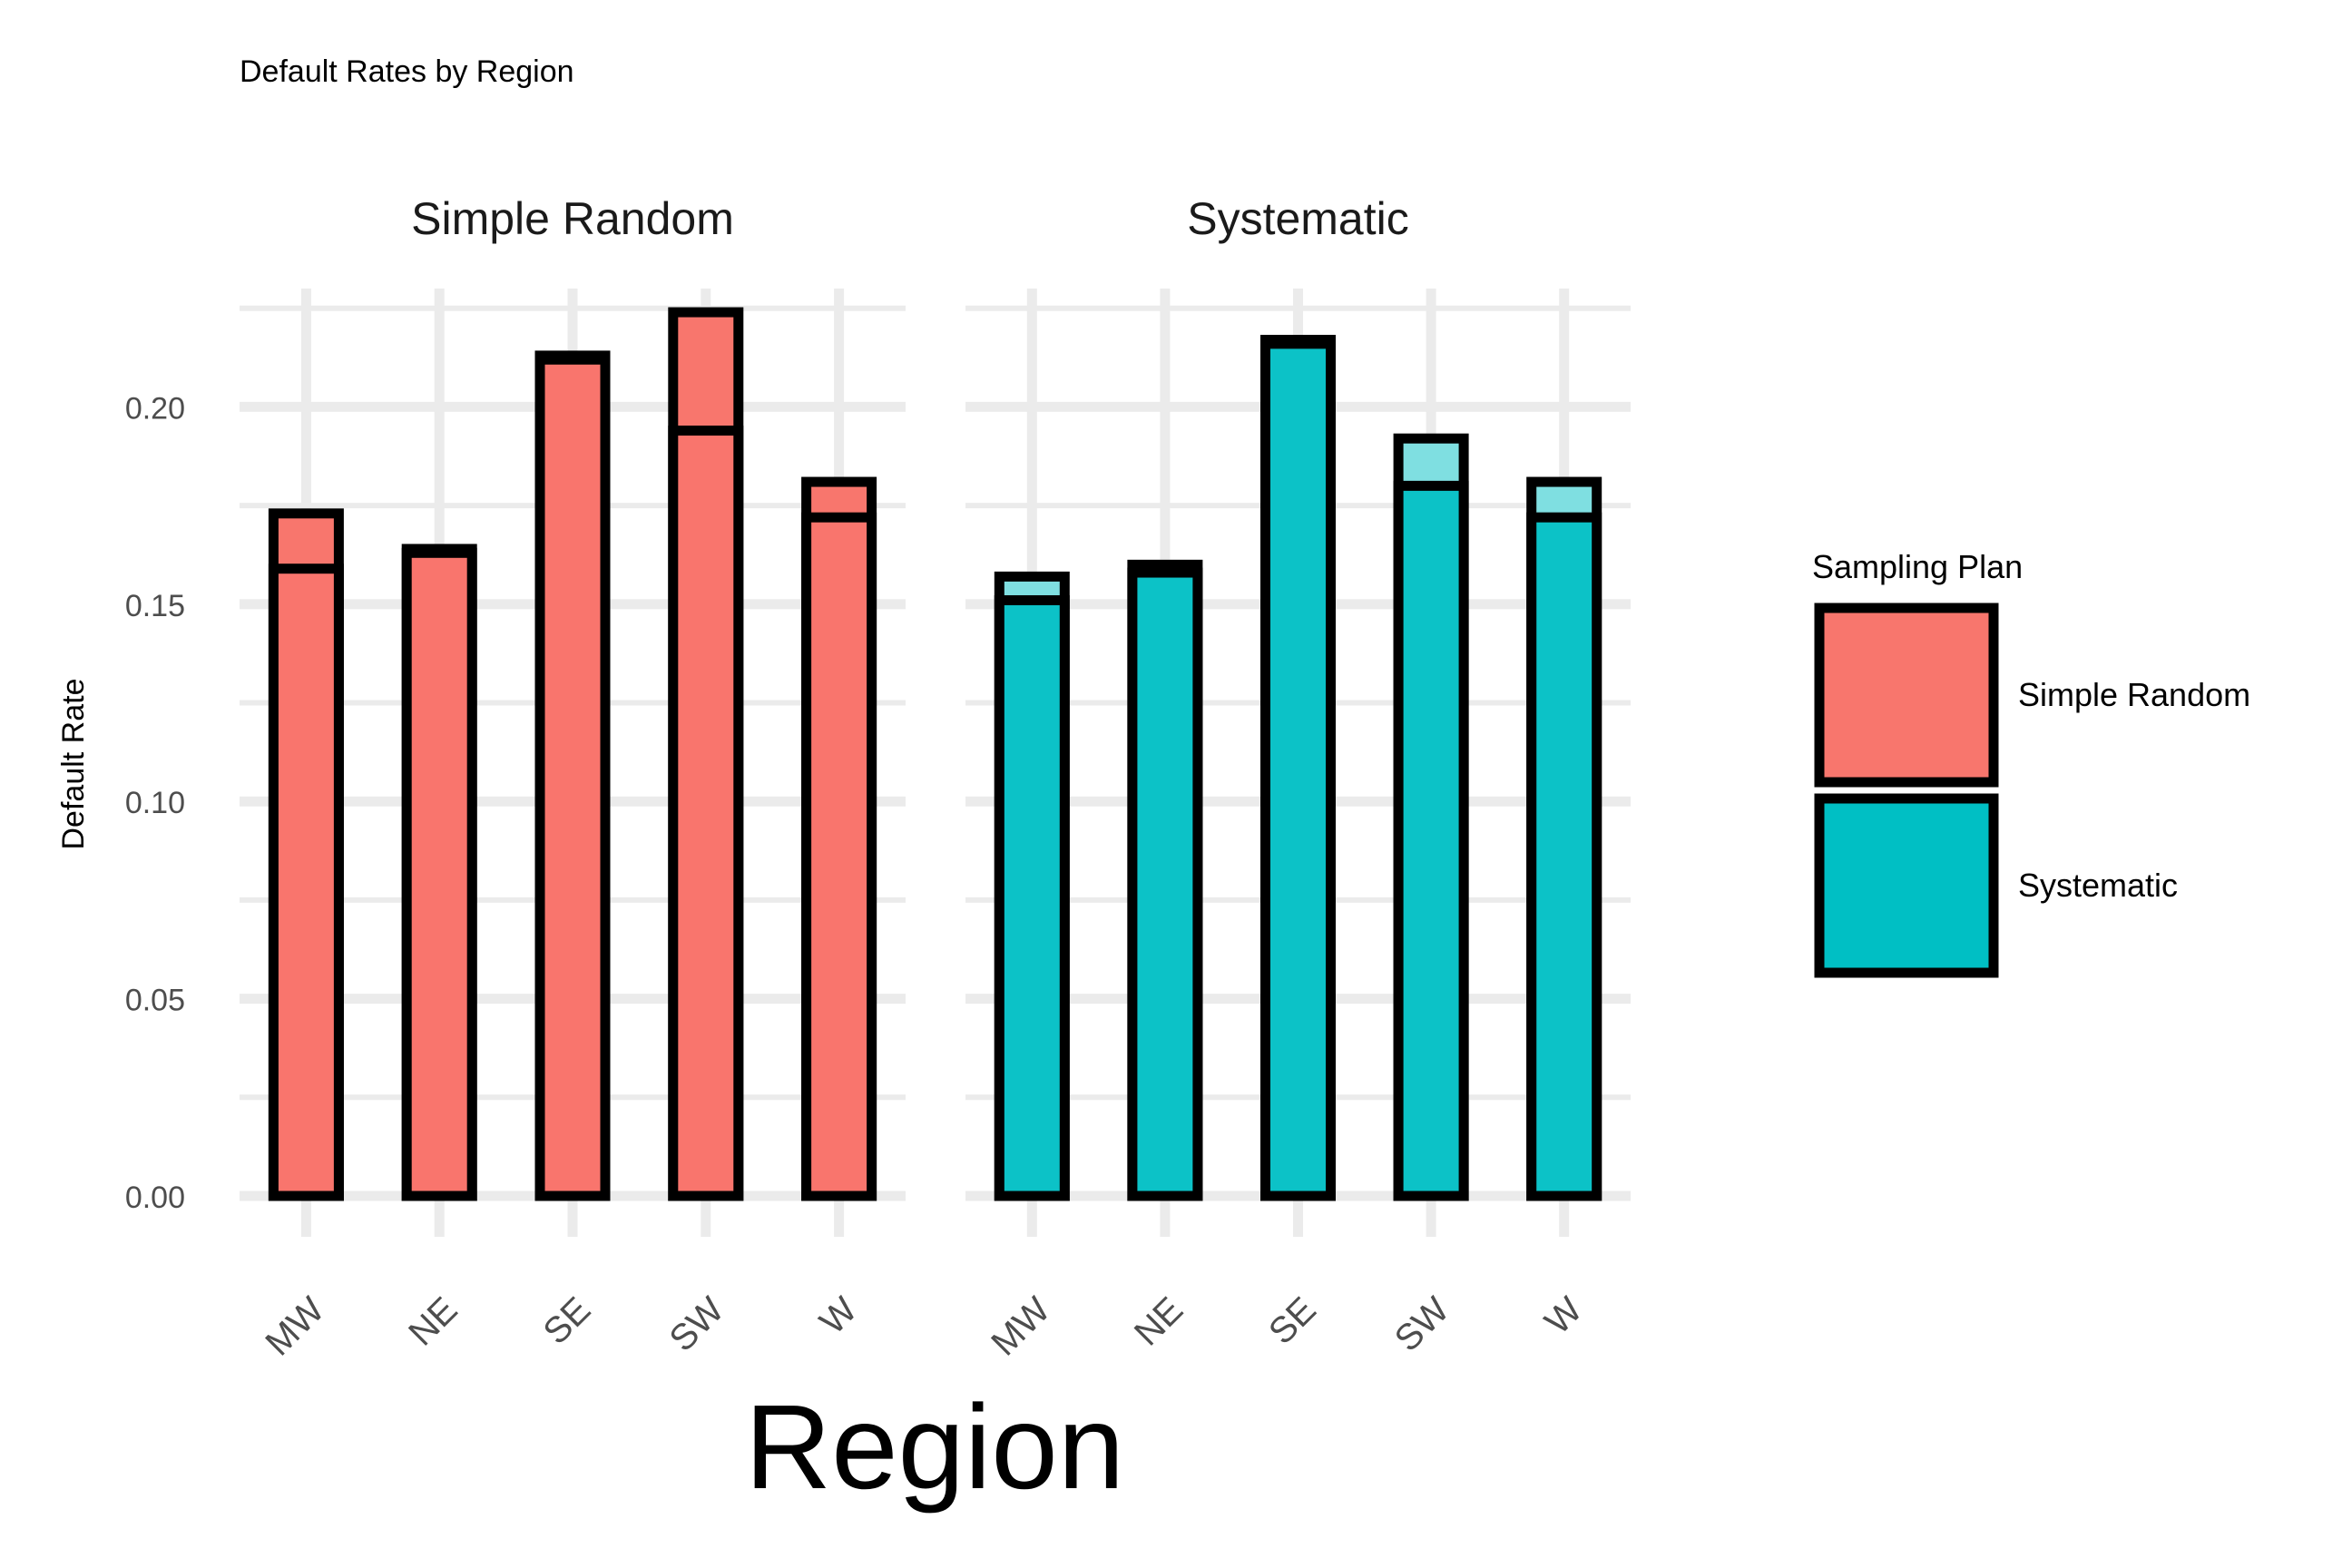 This screenshot has width=2352, height=1568. Describe the element at coordinates (155, 606) in the screenshot. I see `y-tick-label: 0.15` at that location.